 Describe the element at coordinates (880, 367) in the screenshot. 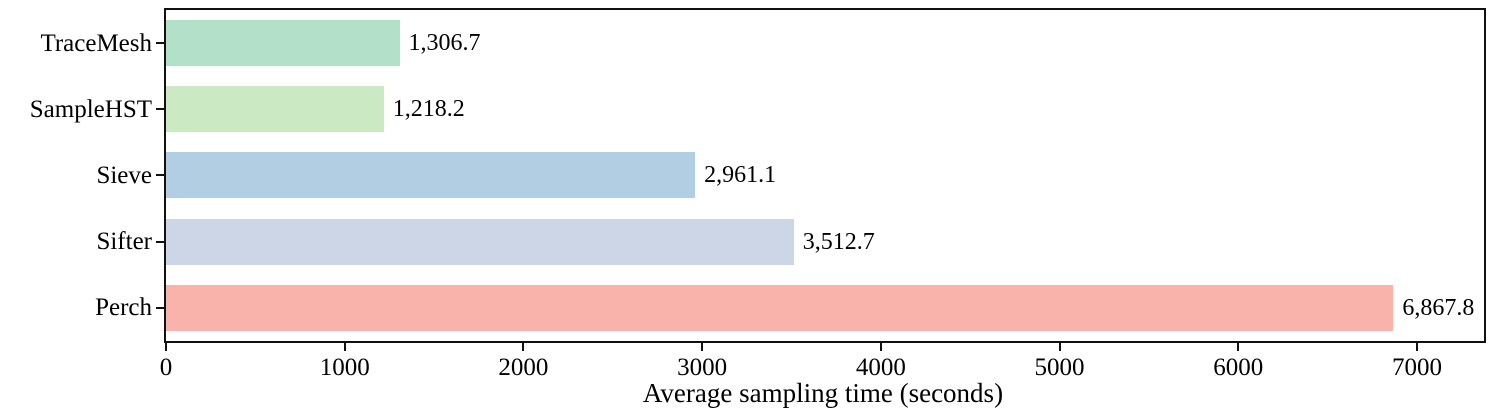

I see `x-tick-label: 4000` at that location.